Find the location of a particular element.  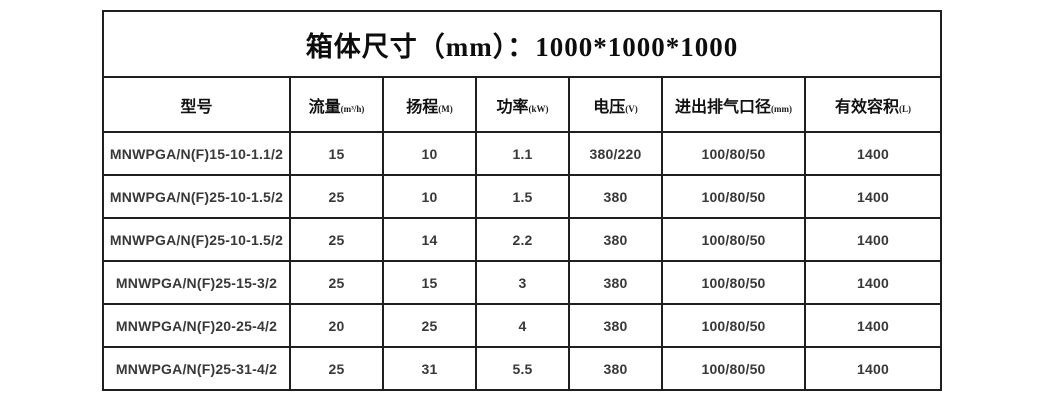

cell-power: 3 is located at coordinates (522, 282).